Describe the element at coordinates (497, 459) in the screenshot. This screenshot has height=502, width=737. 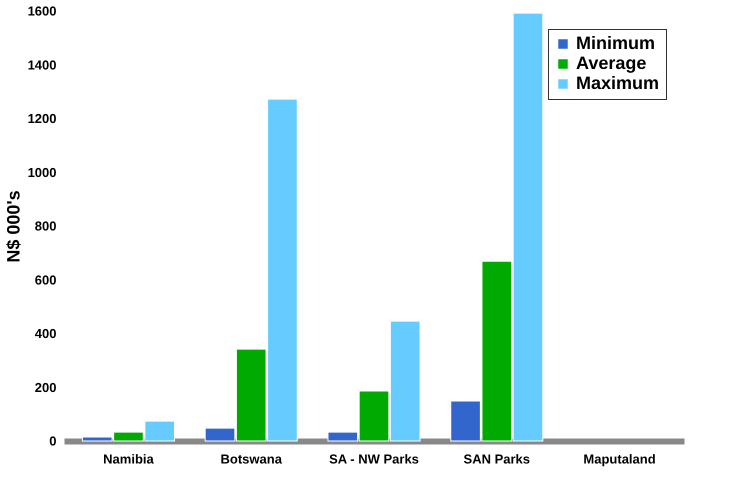
I see `x-tick-label: SAN Parks` at that location.